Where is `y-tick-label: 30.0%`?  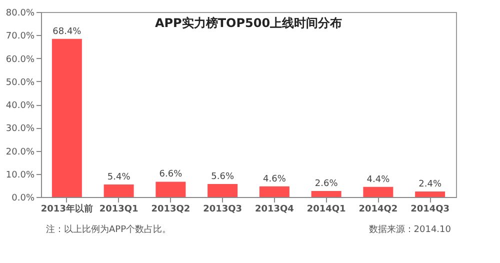 y-tick-label: 30.0% is located at coordinates (20, 129).